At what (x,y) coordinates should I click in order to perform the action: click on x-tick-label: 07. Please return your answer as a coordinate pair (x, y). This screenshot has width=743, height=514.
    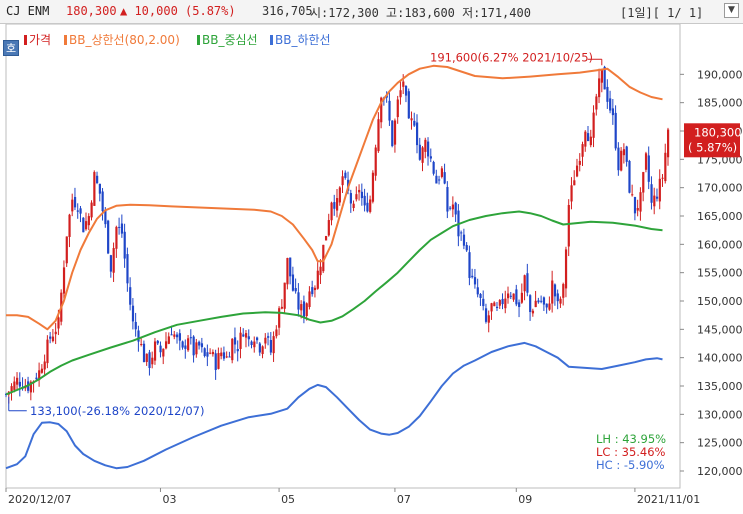
    Looking at the image, I should click on (404, 499).